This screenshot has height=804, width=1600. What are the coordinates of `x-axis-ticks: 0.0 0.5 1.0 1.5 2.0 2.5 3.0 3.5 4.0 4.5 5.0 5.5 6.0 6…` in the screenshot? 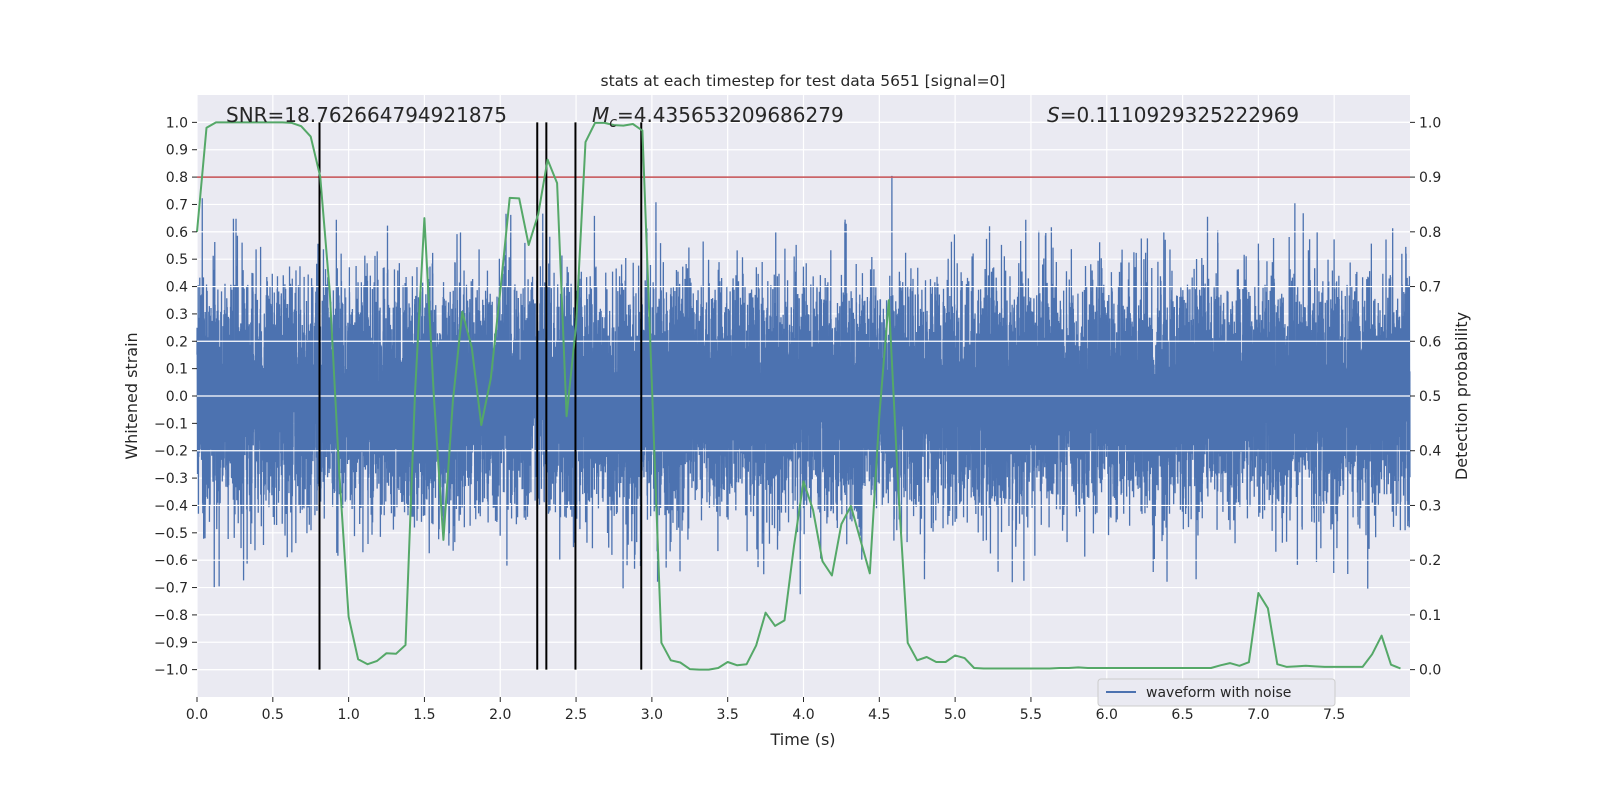 It's located at (765, 710).